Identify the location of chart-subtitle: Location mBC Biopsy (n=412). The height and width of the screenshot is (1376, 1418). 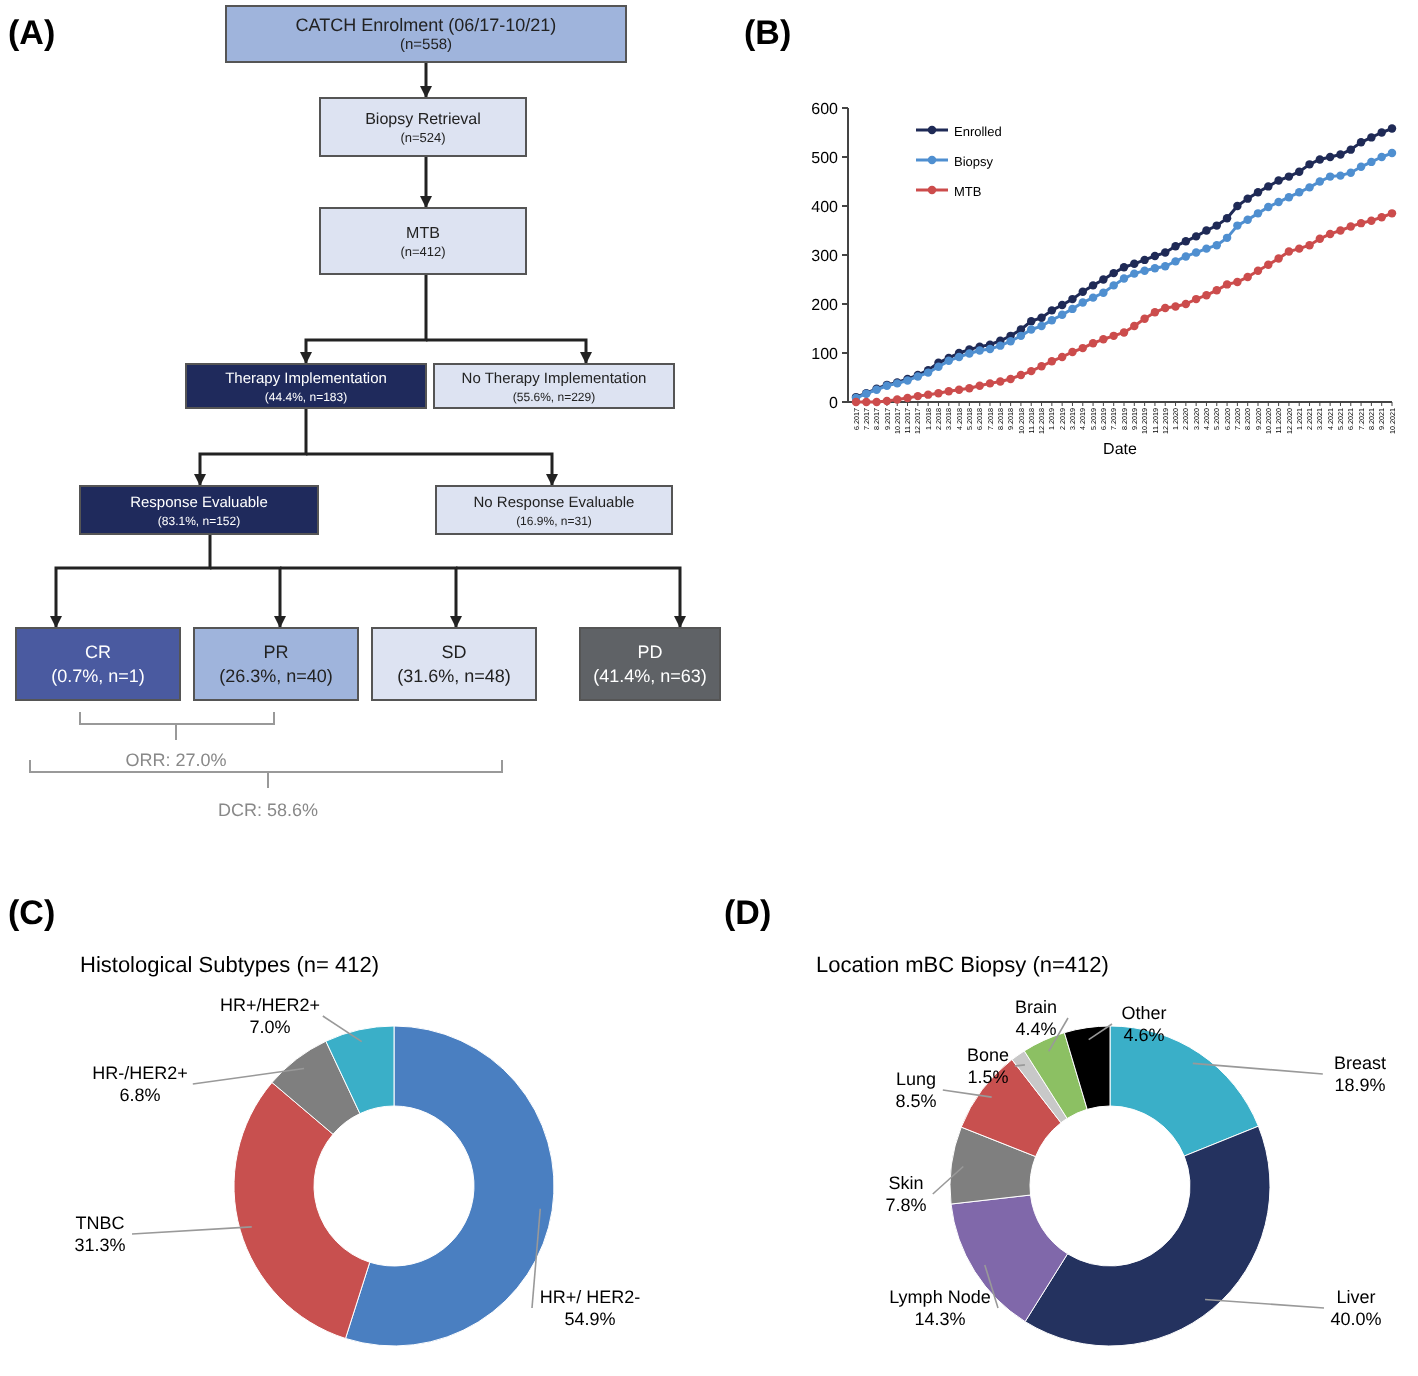
(962, 966).